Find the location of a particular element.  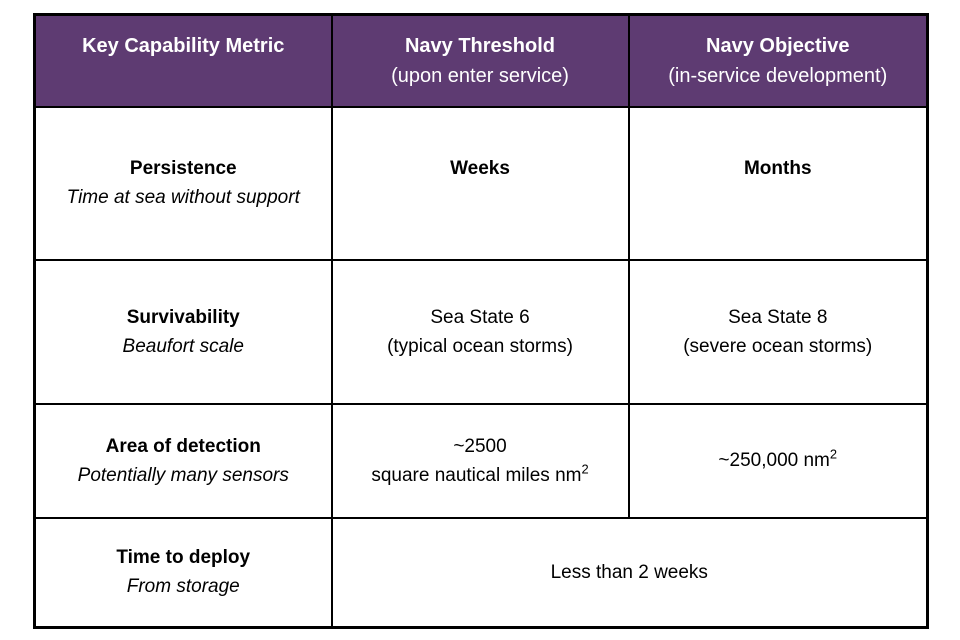

merged-value-cell-deploy: Less than 2 weeks is located at coordinates (629, 572).